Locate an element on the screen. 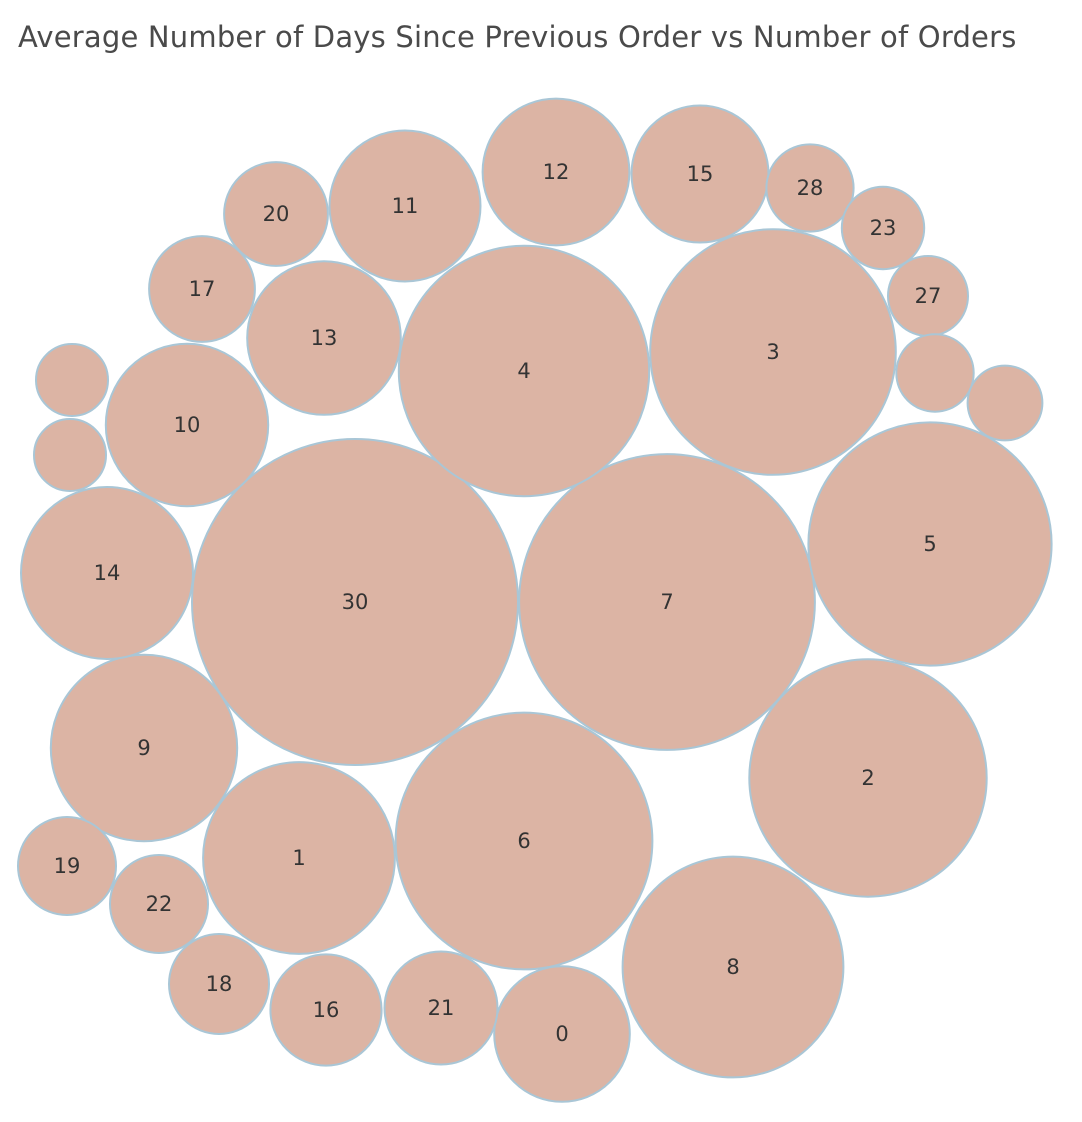 This screenshot has width=1082, height=1122. bubble: 14 is located at coordinates (107, 573).